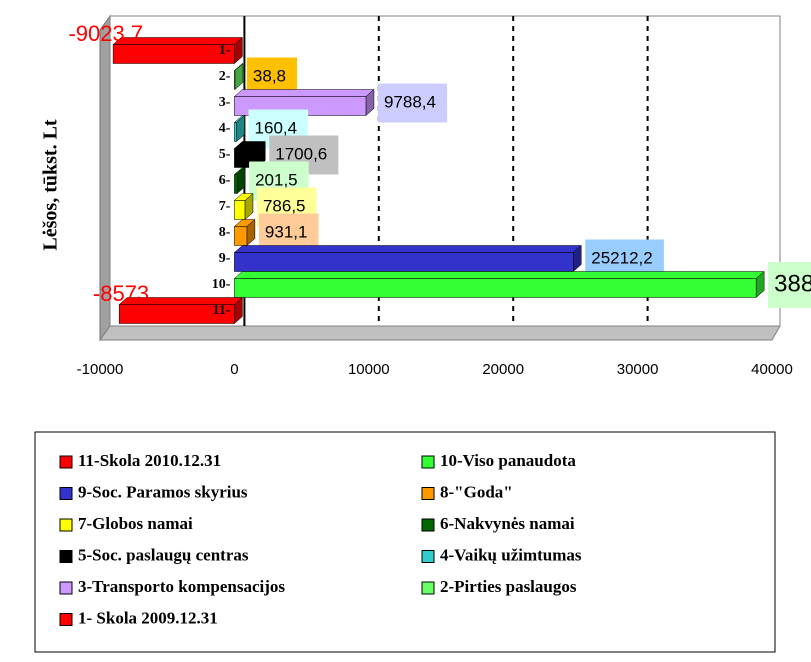  I want to click on category-label: 9-, so click(225, 258).